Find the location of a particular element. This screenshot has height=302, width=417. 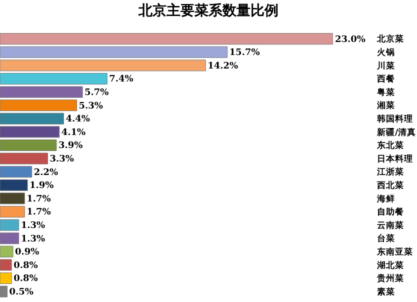

data-label: 15.7% is located at coordinates (244, 53).